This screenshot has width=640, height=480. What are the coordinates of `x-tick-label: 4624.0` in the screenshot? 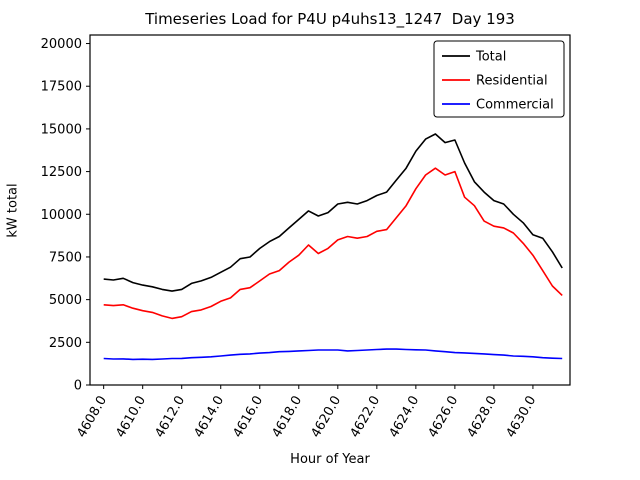 It's located at (405, 417).